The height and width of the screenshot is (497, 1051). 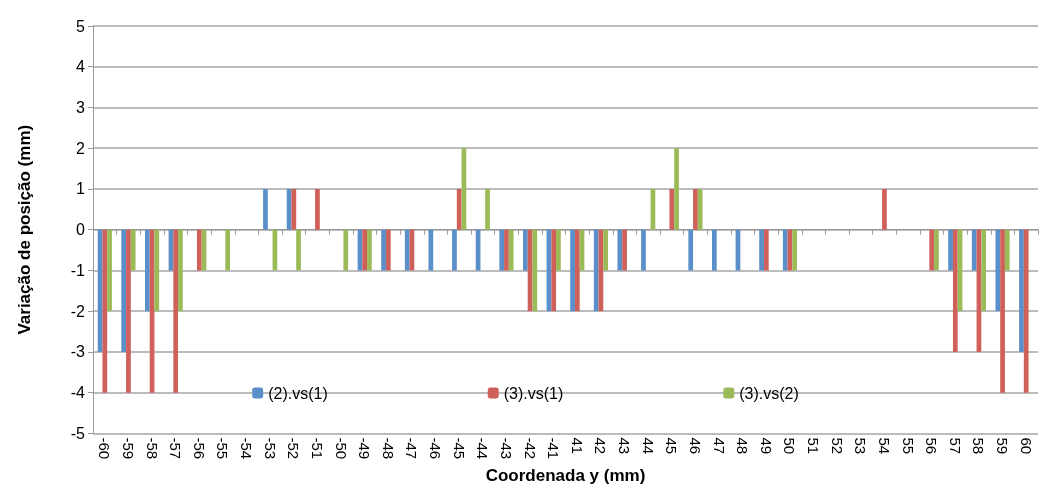 What do you see at coordinates (814, 446) in the screenshot?
I see `x-tick-label: 51` at bounding box center [814, 446].